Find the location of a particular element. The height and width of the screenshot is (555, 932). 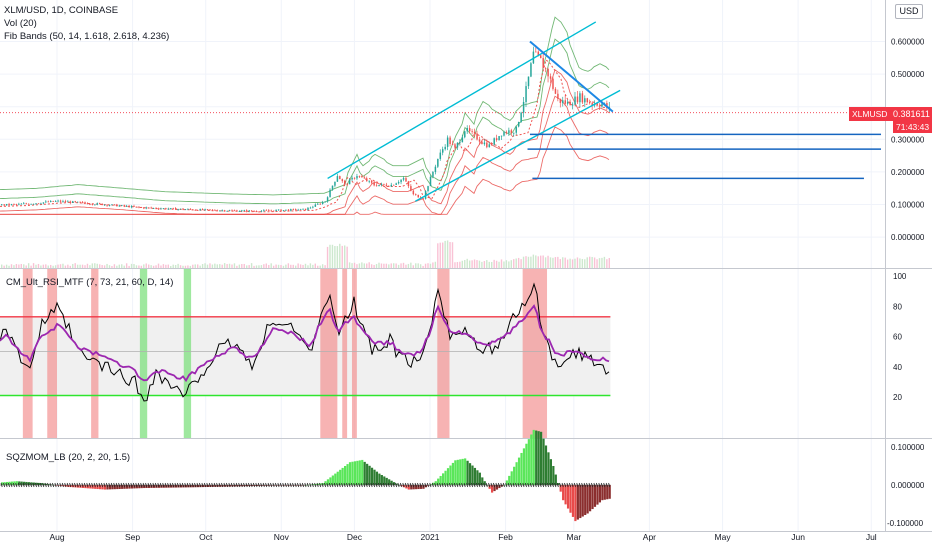

fib-bands-indicator-label: Fib Bands (50, 14, 1.618, 2.618, 4.236) is located at coordinates (87, 36).